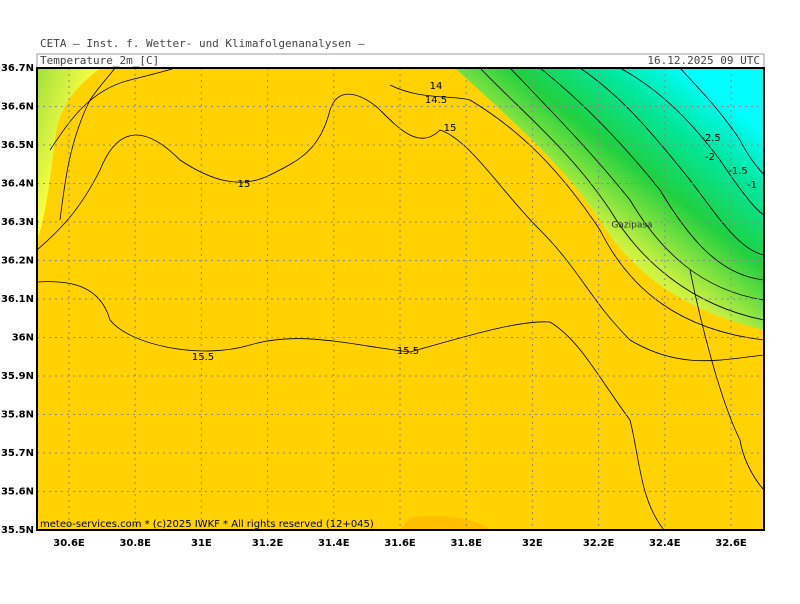 This screenshot has width=800, height=604. What do you see at coordinates (17, 222) in the screenshot?
I see `lat-tick-label: 36.3N` at bounding box center [17, 222].